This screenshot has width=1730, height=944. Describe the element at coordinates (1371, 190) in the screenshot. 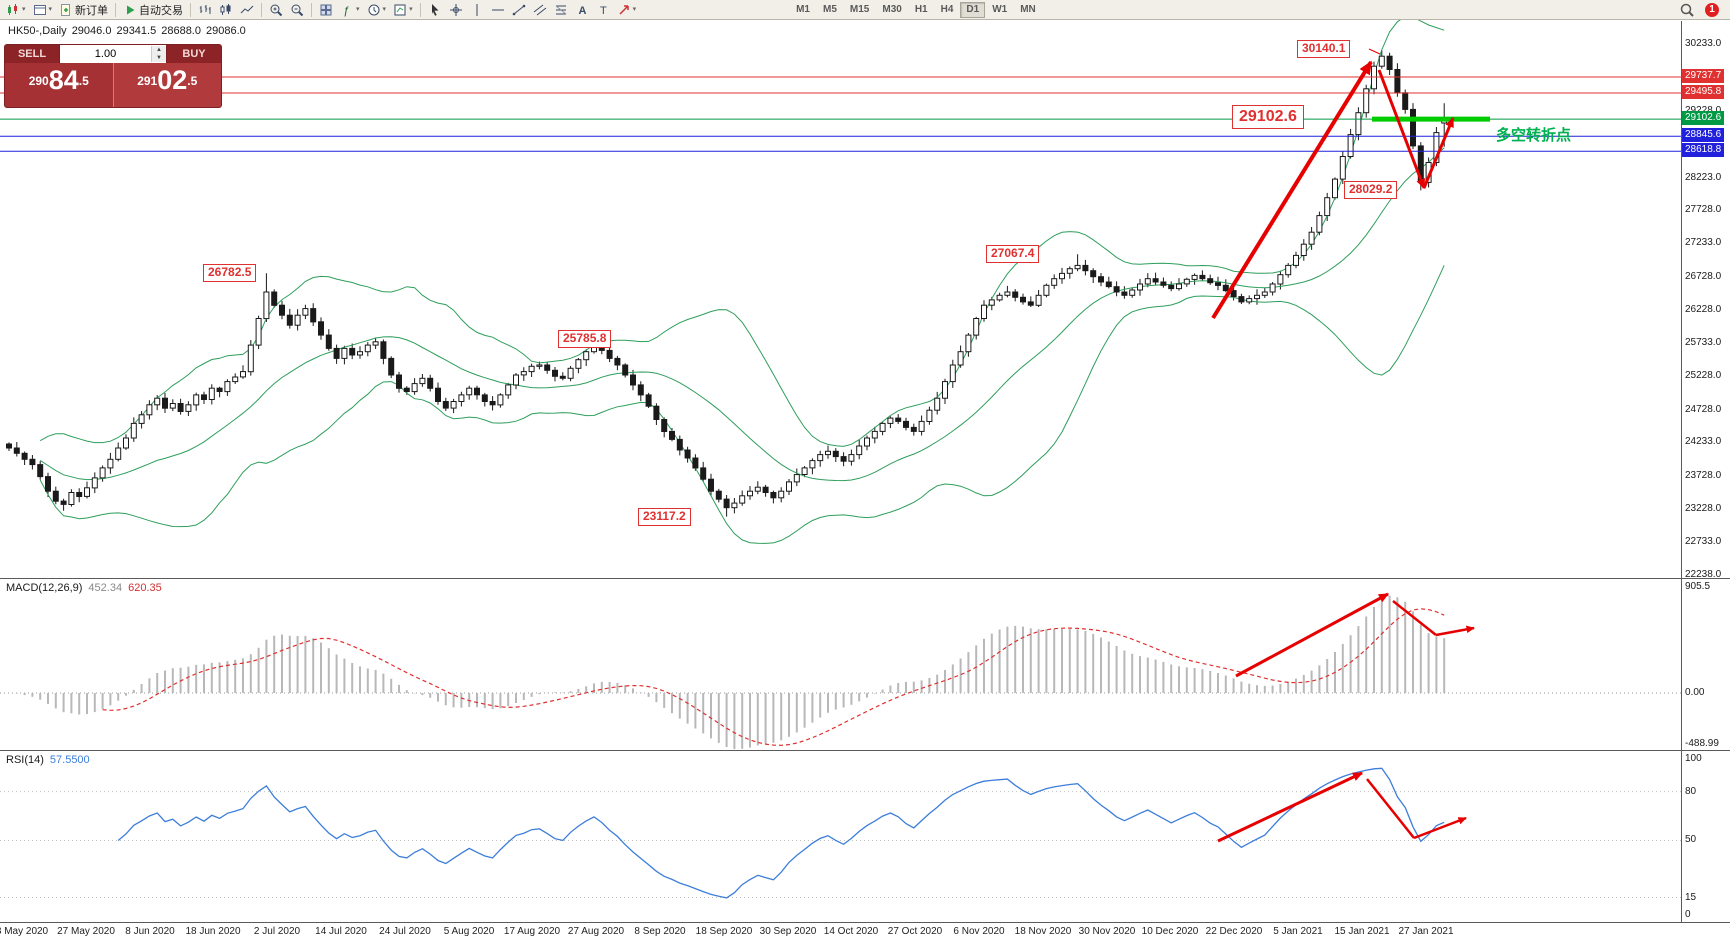

I see `price-annotation-box: 28029.2` at that location.